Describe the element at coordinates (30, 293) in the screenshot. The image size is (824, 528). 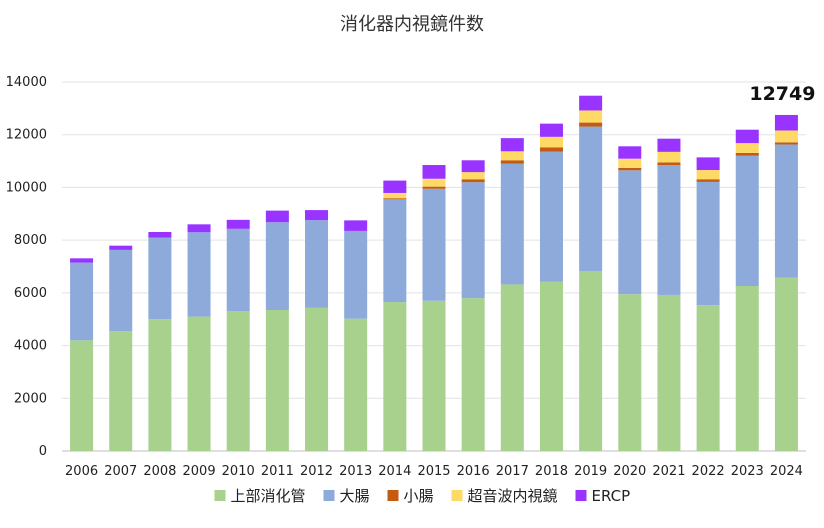
I see `y-tick-label: 6000` at that location.